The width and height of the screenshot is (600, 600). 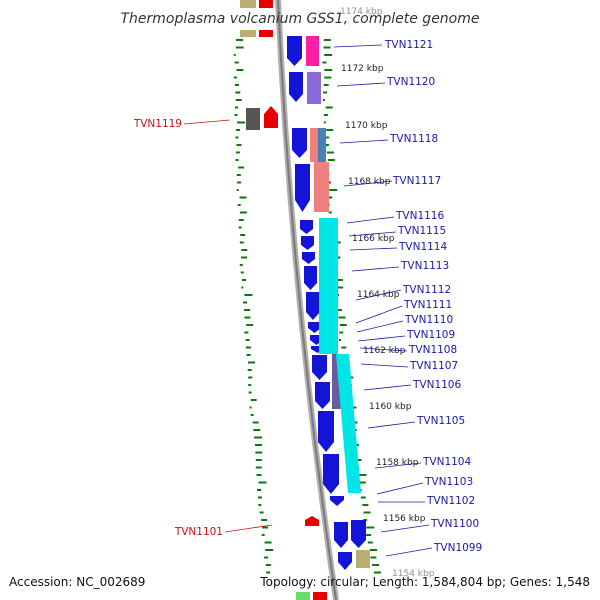 What do you see at coordinates (422, 247) in the screenshot?
I see `gene-label: TVN1114` at bounding box center [422, 247].